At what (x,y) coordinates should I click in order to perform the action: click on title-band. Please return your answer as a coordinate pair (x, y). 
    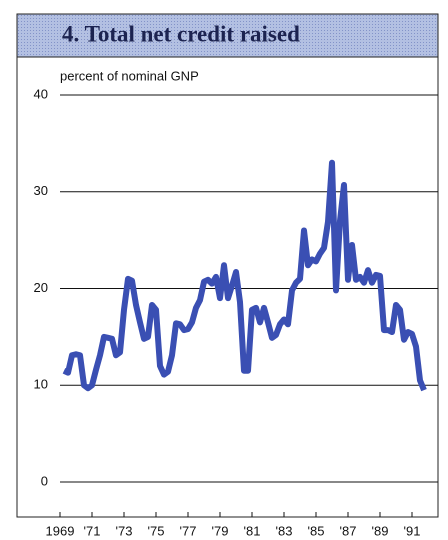
    Looking at the image, I should click on (227, 35).